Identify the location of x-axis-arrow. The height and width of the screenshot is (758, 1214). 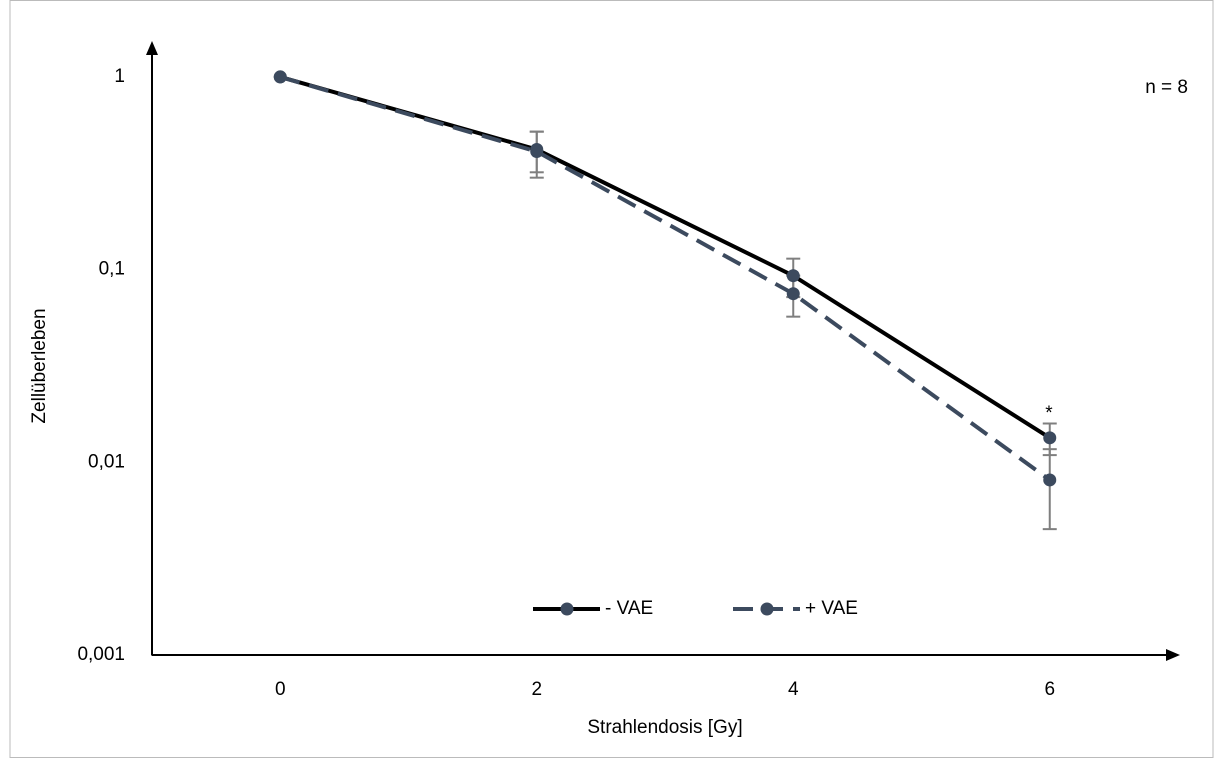
(1173, 655).